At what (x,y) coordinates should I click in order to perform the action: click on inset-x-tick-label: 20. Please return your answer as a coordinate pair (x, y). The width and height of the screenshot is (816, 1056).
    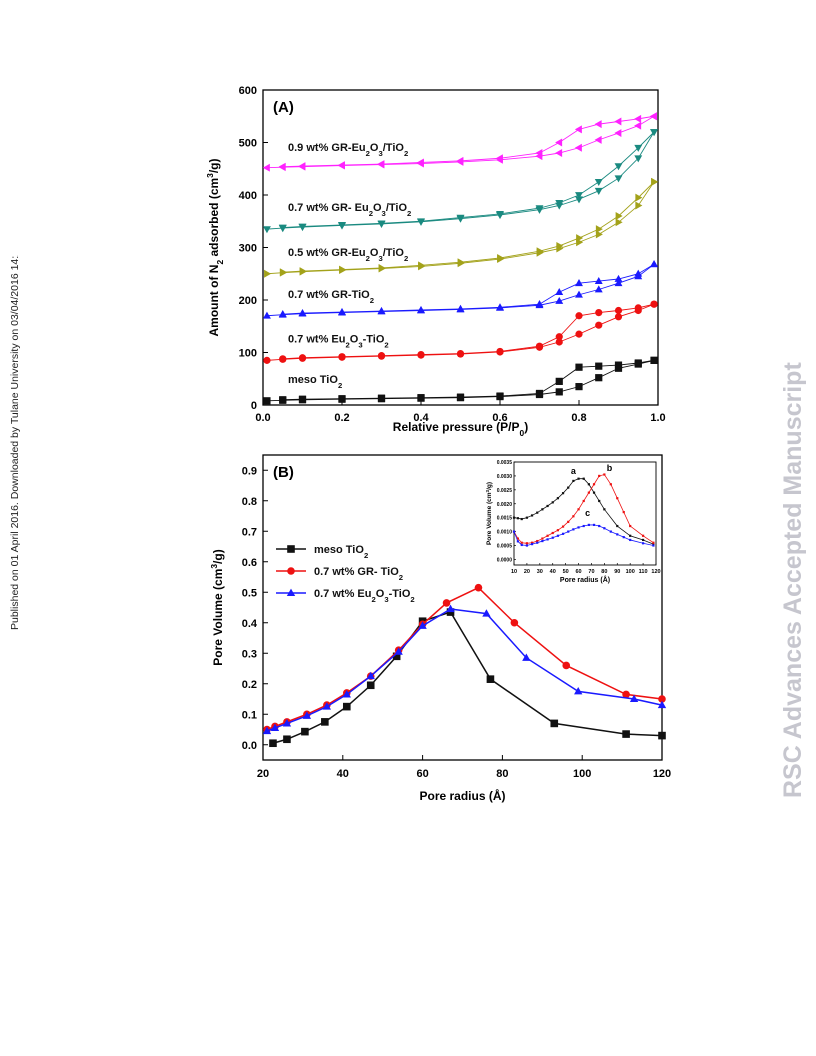
    Looking at the image, I should click on (527, 572).